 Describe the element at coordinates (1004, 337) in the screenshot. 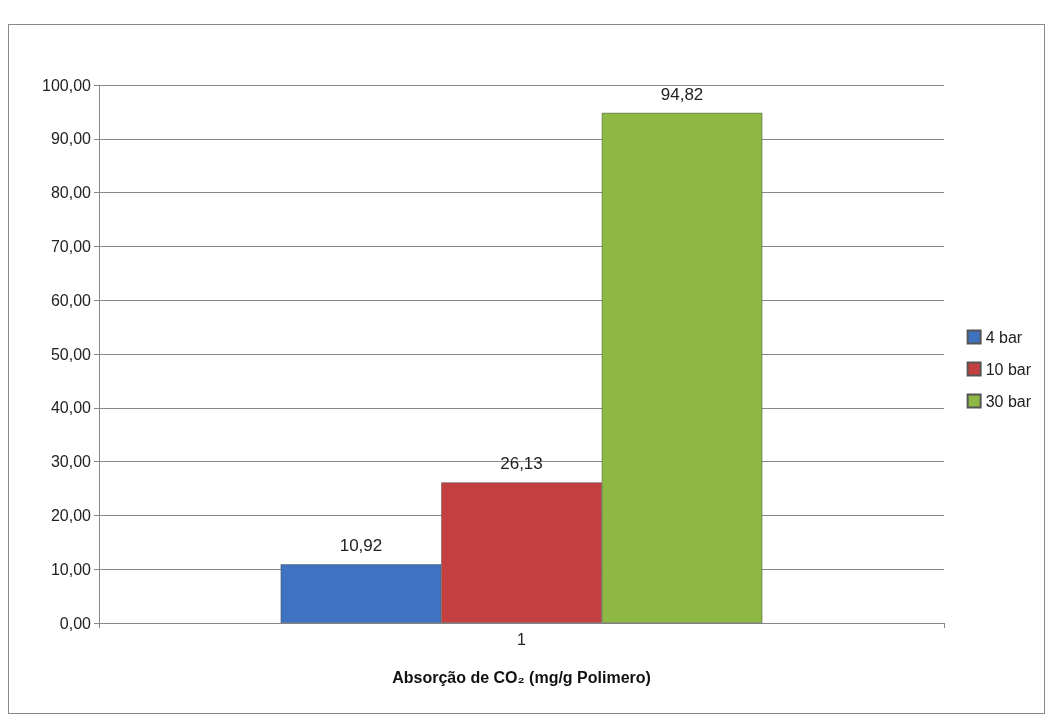

I see `legend-label: 4 bar` at that location.